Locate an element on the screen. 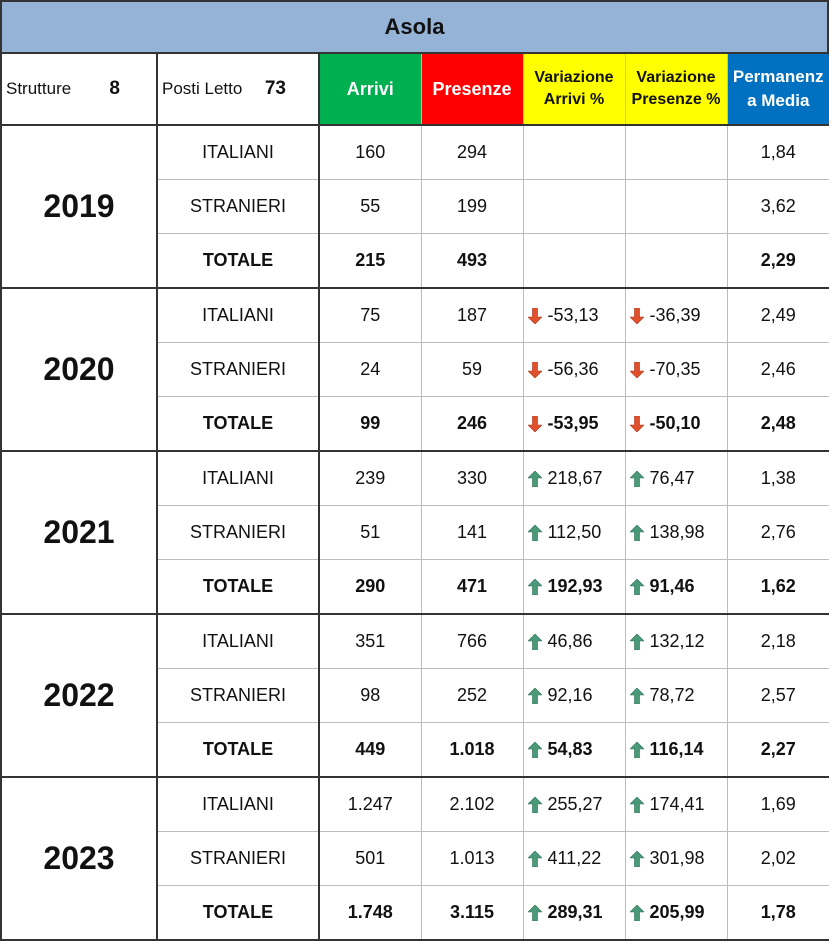  variazione-arrivi-cell: 54,83 is located at coordinates (574, 750).